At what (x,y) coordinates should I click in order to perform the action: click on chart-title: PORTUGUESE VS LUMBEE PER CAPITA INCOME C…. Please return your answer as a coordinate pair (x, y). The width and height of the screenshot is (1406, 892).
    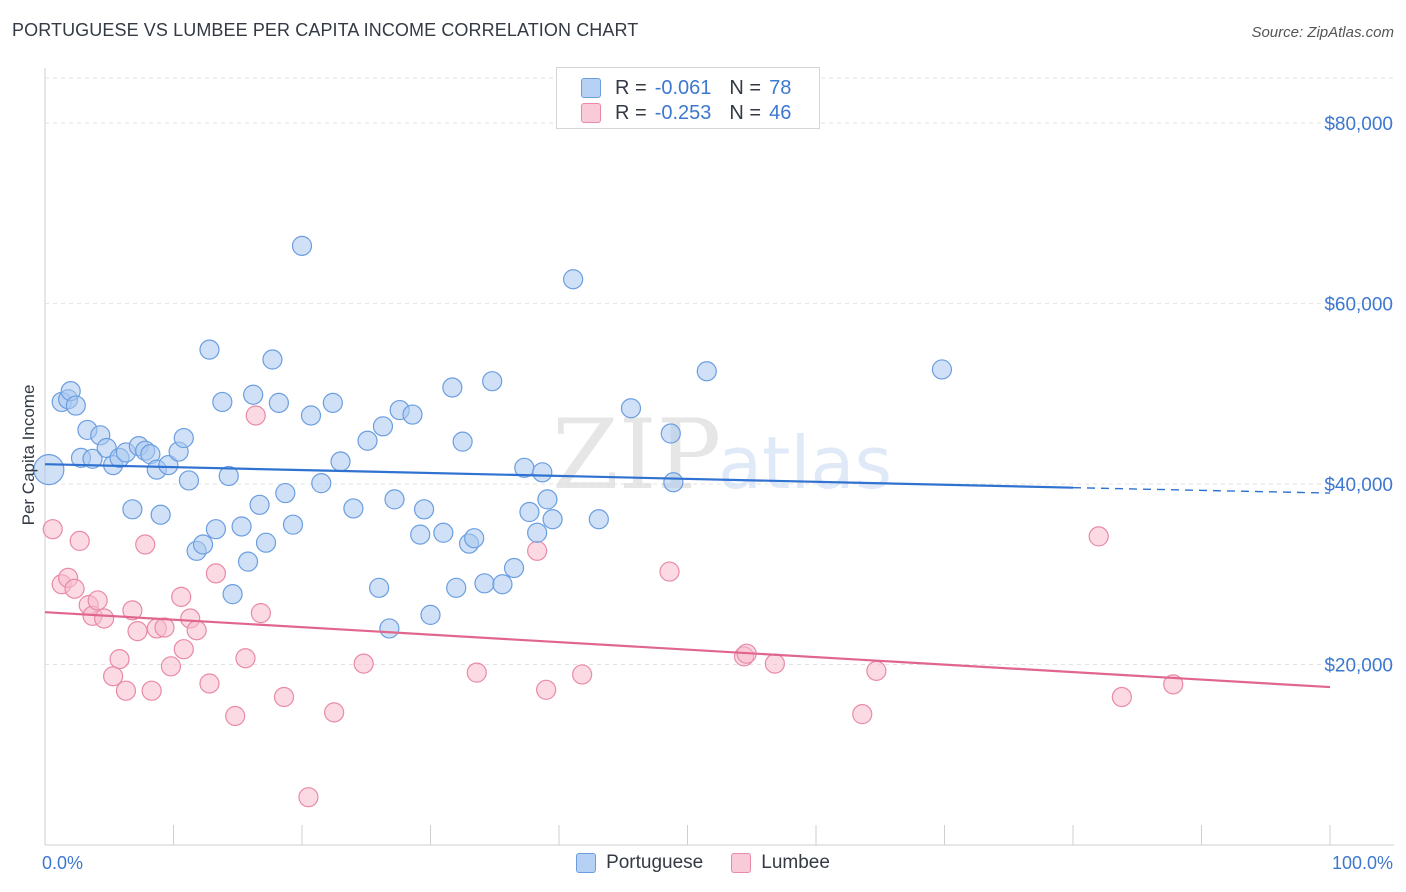
    Looking at the image, I should click on (325, 30).